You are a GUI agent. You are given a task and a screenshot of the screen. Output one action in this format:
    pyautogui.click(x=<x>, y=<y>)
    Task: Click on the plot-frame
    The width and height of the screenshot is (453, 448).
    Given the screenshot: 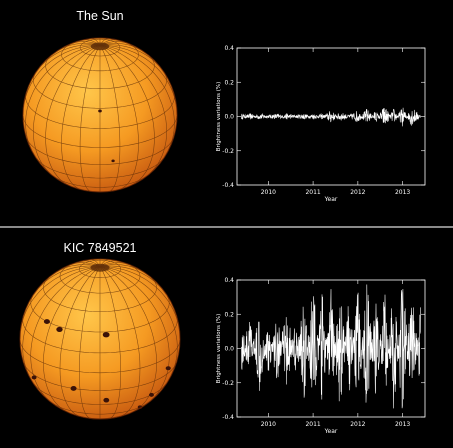 What is the action you would take?
    pyautogui.click(x=331, y=116)
    